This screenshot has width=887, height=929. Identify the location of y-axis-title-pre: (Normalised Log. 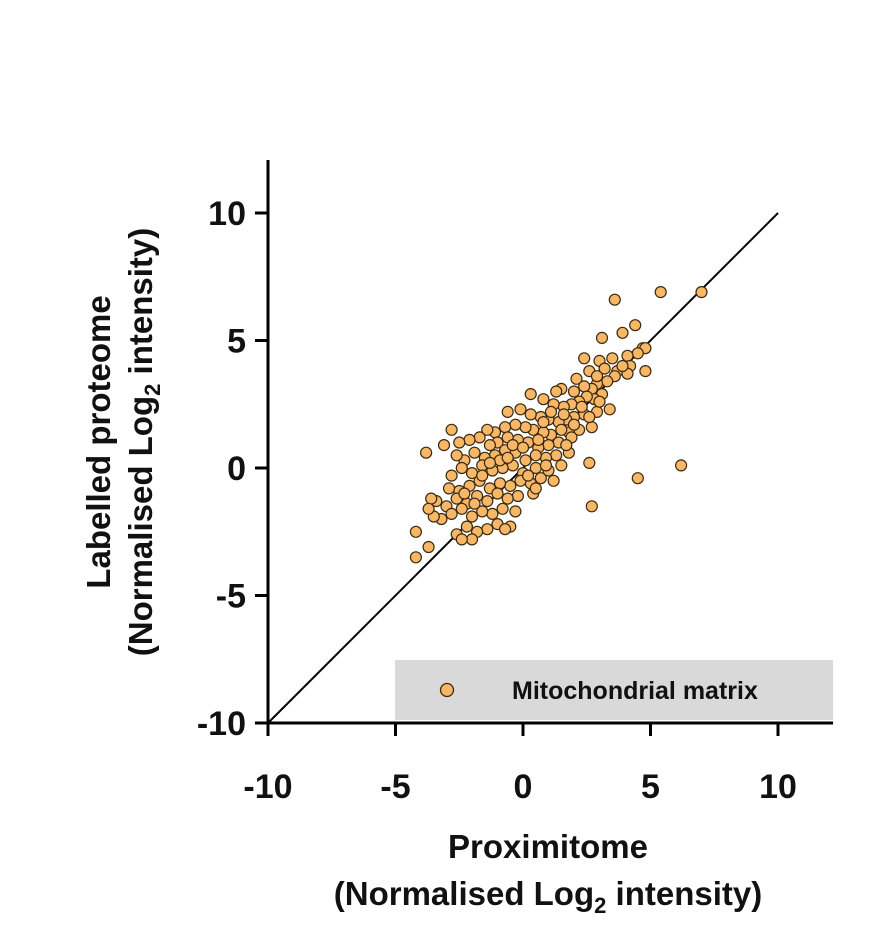
(140, 526).